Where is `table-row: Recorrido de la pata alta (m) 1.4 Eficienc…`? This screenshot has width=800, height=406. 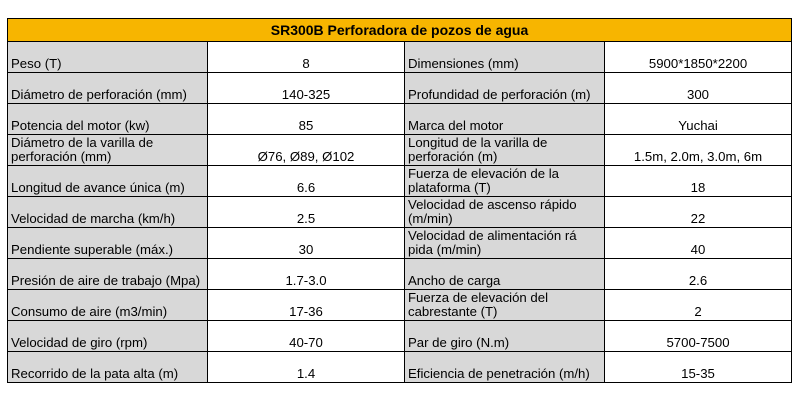
table-row: Recorrido de la pata alta (m) 1.4 Eficienc… is located at coordinates (400, 367).